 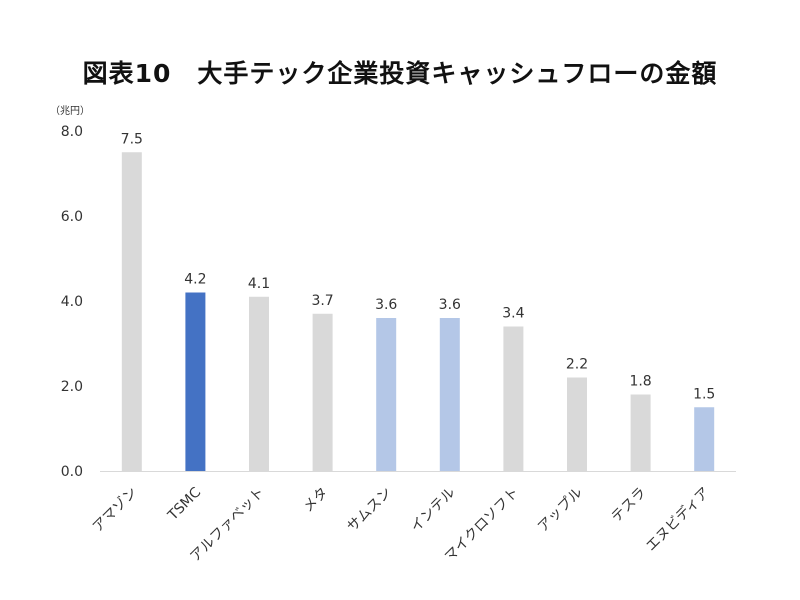 What do you see at coordinates (259, 284) in the screenshot?
I see `data-label: 4.1` at bounding box center [259, 284].